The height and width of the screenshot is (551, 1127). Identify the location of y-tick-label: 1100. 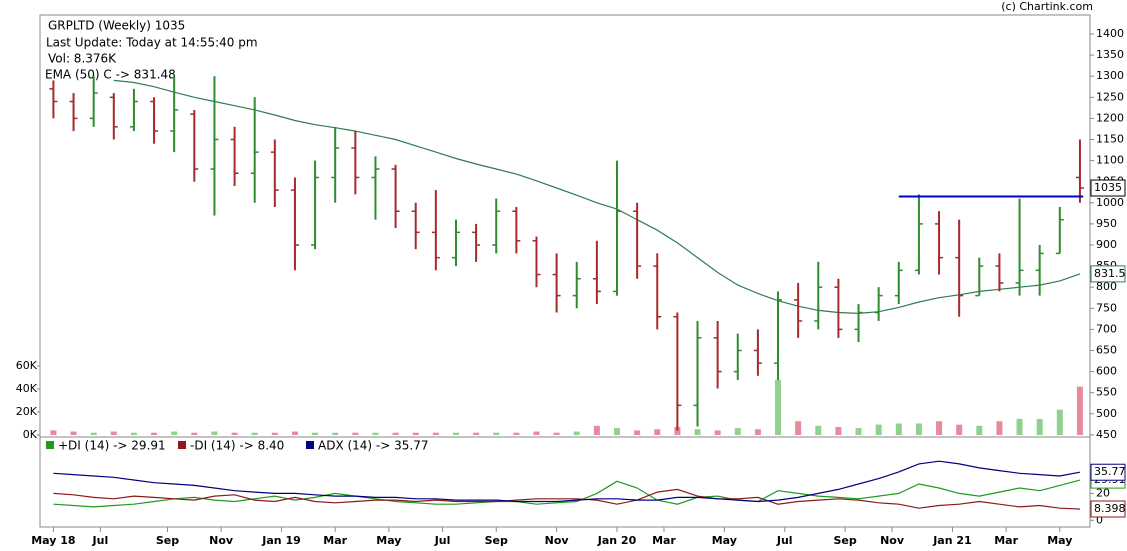
(1110, 160).